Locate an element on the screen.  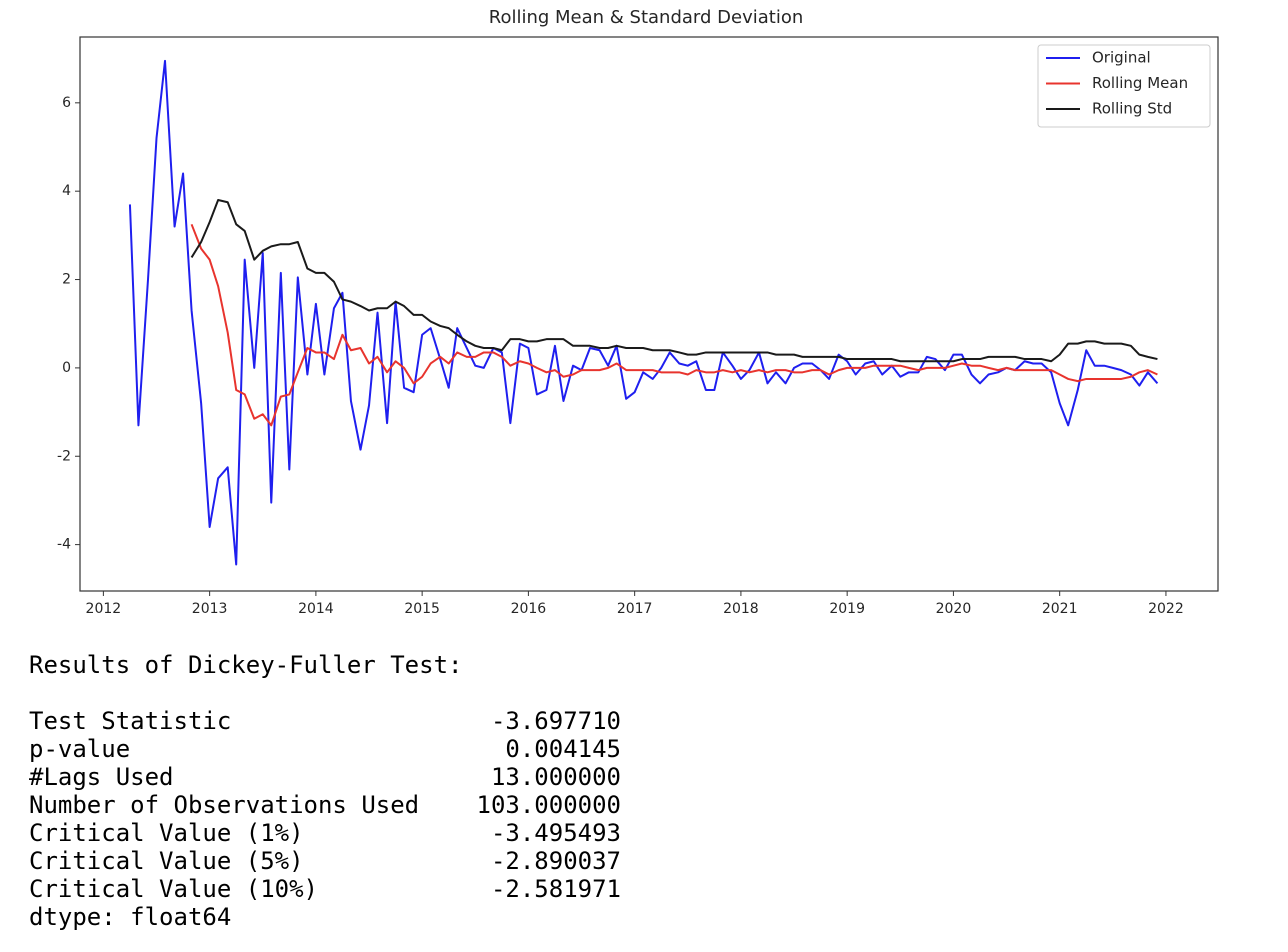
y-tick-label: 6 is located at coordinates (66, 103).